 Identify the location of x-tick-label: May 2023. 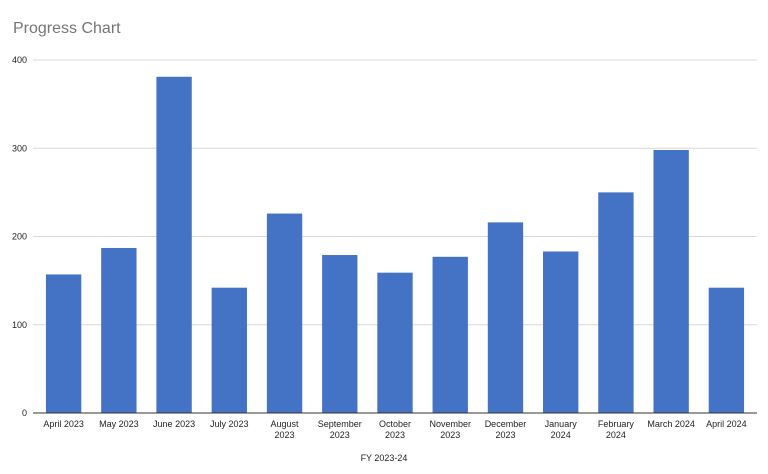
(119, 424).